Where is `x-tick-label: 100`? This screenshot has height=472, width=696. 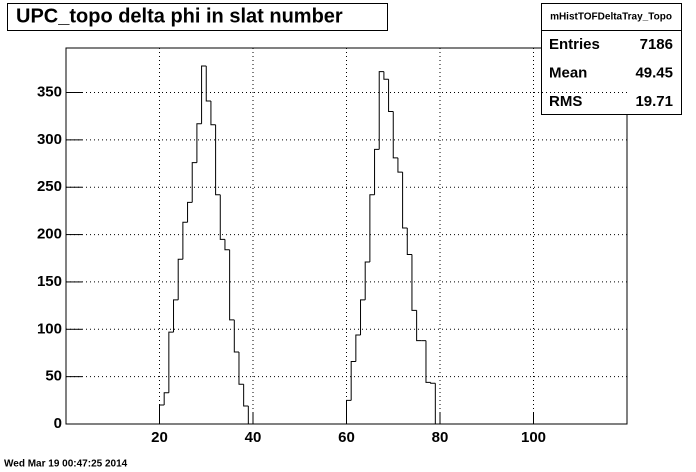 x-tick-label: 100 is located at coordinates (533, 437).